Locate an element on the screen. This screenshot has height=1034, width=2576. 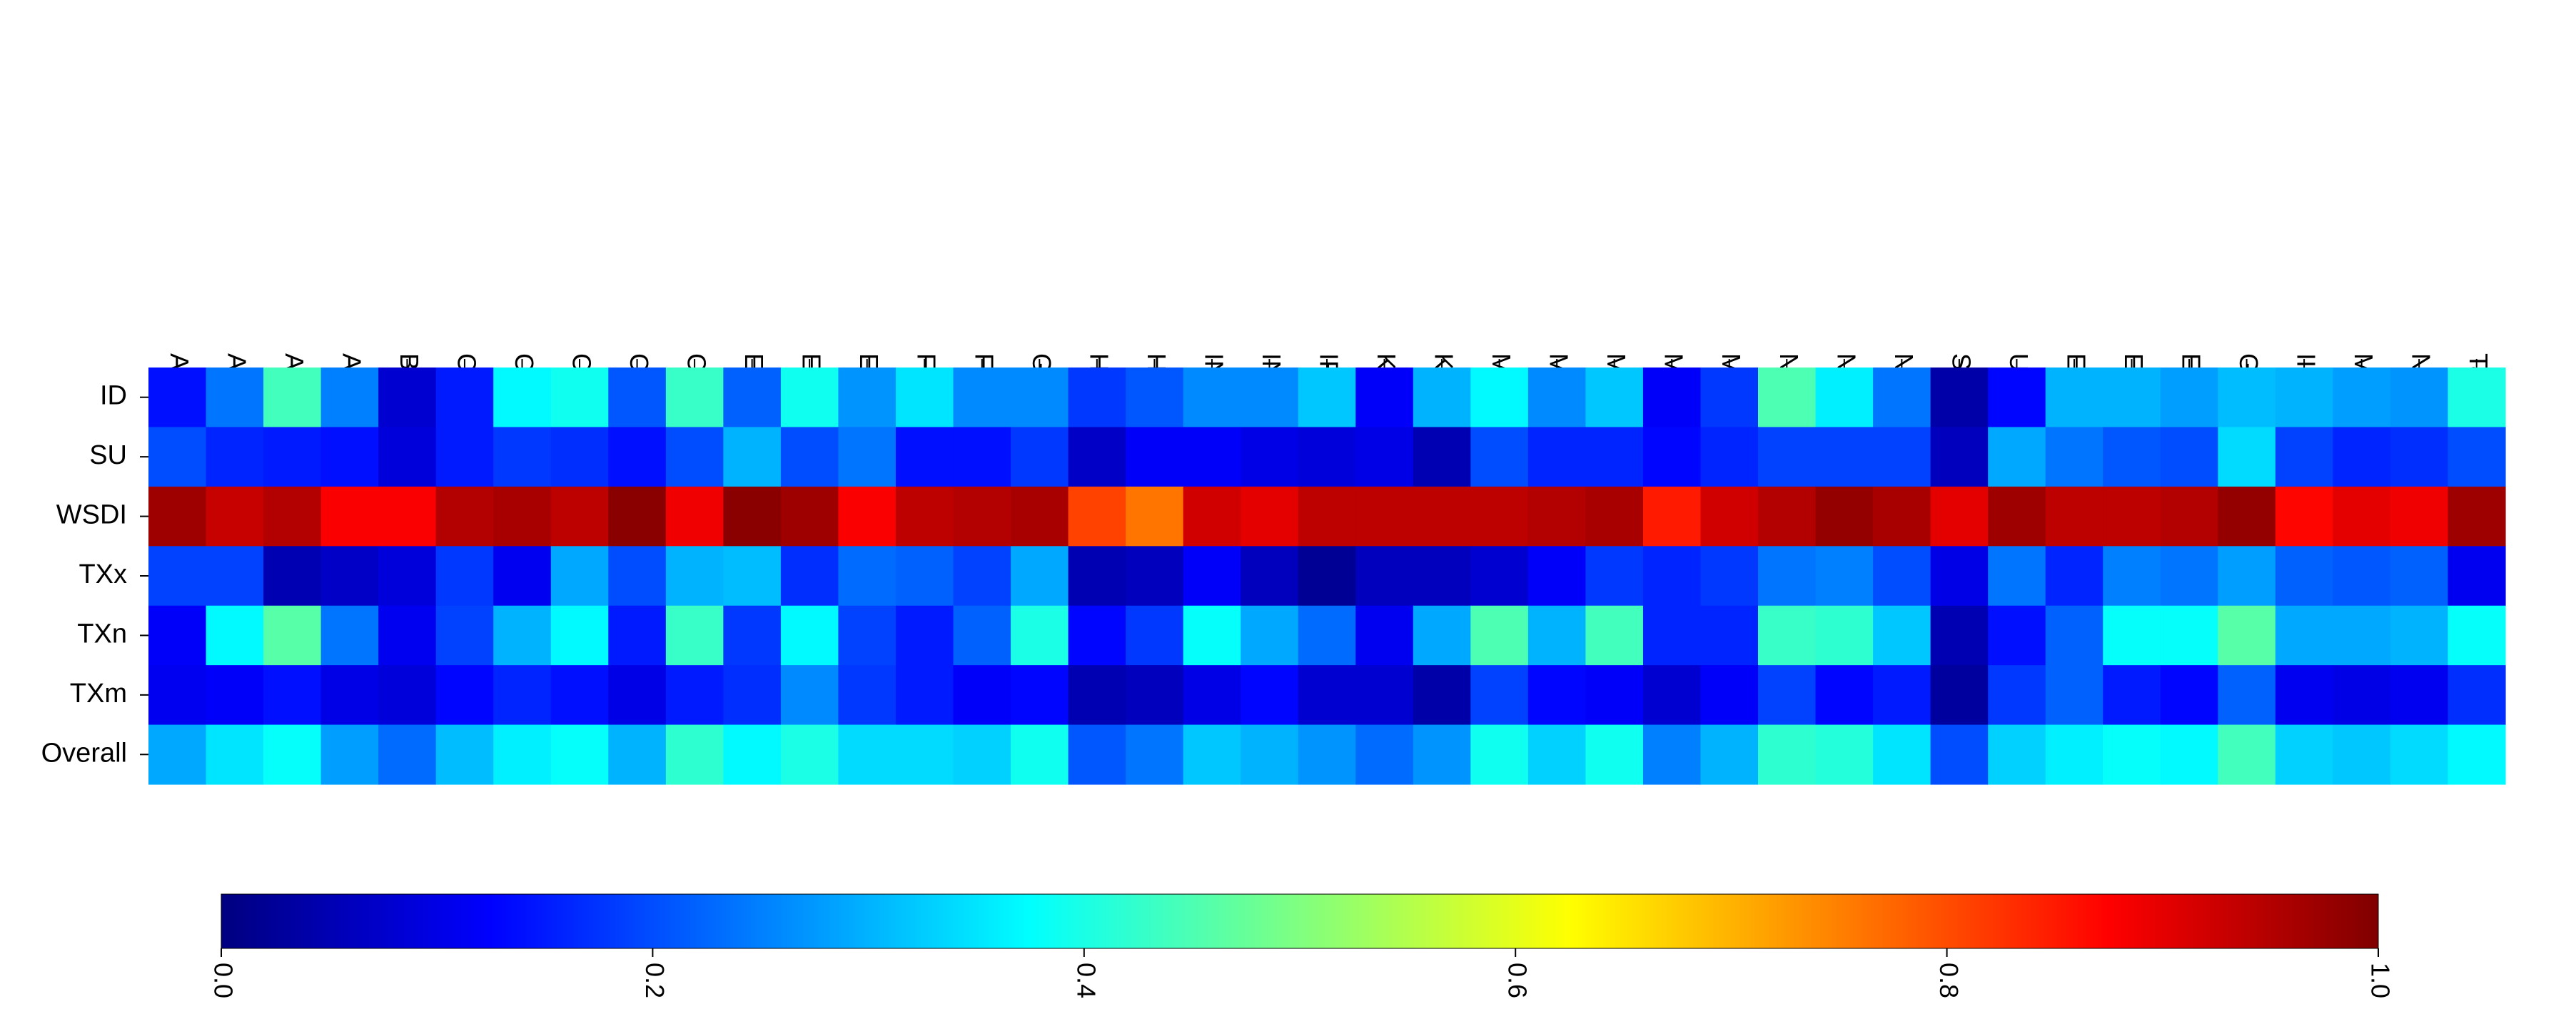
colorbar-tick-label: 0.8 is located at coordinates (1949, 980).